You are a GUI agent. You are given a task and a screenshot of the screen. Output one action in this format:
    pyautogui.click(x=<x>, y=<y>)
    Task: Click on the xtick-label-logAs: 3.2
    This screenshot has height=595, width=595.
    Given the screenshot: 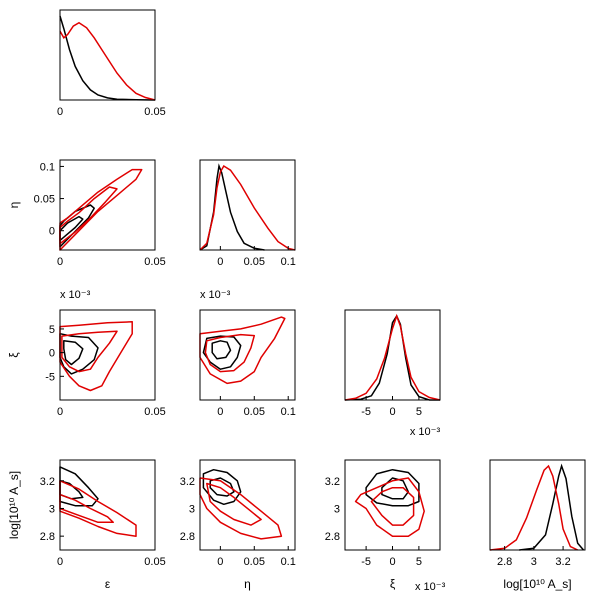 What is the action you would take?
    pyautogui.click(x=562, y=562)
    